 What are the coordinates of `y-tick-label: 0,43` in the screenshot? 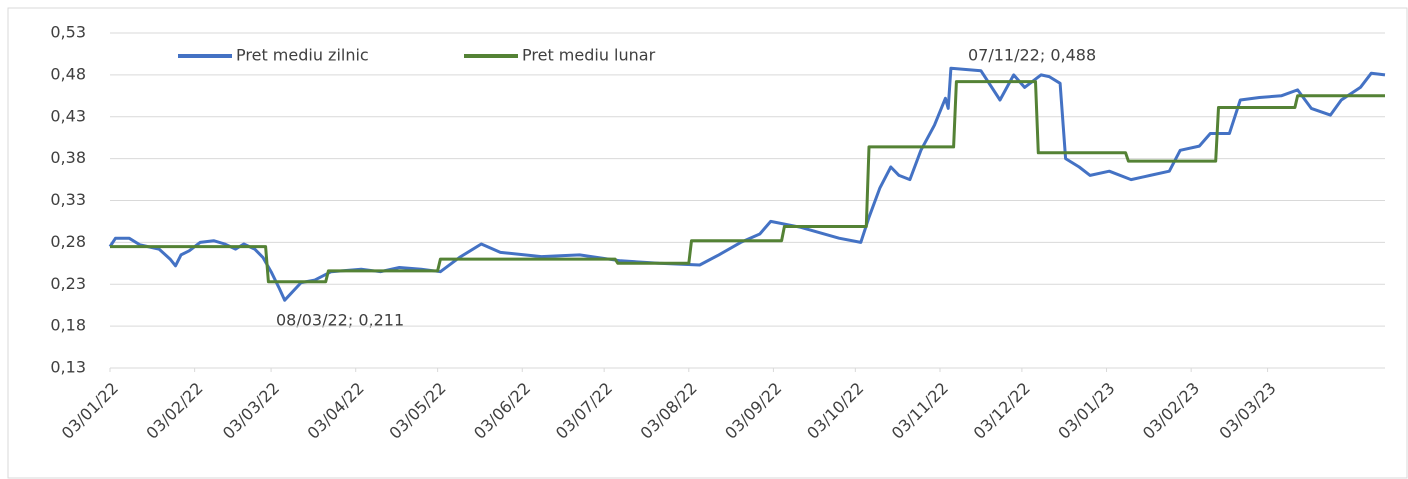 It's located at (68, 115).